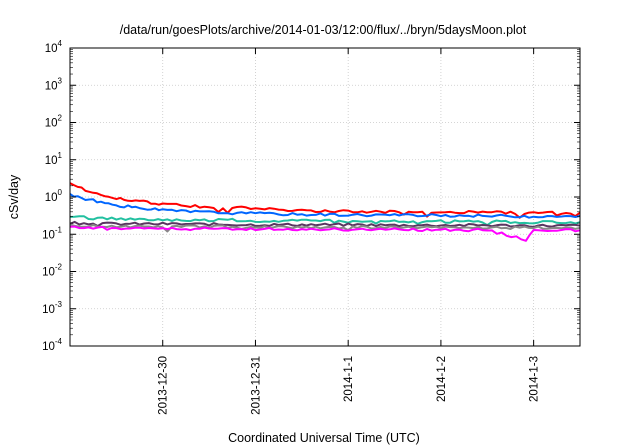  What do you see at coordinates (54, 196) in the screenshot?
I see `y-tick-label: 10⁰` at bounding box center [54, 196].